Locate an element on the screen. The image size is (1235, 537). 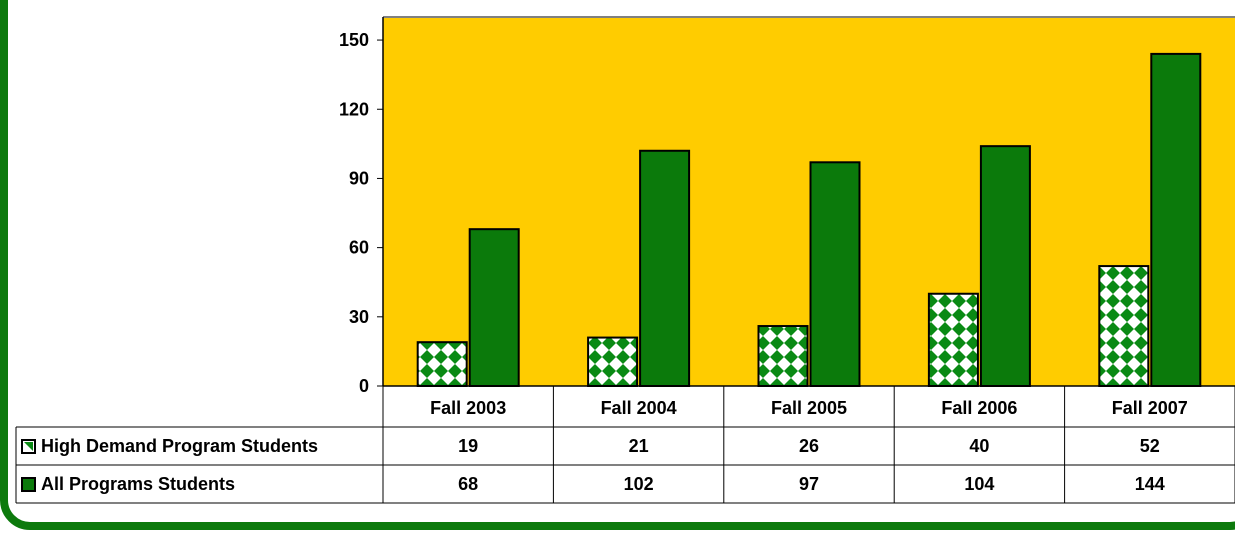
data-table-cell: 144 is located at coordinates (1150, 484).